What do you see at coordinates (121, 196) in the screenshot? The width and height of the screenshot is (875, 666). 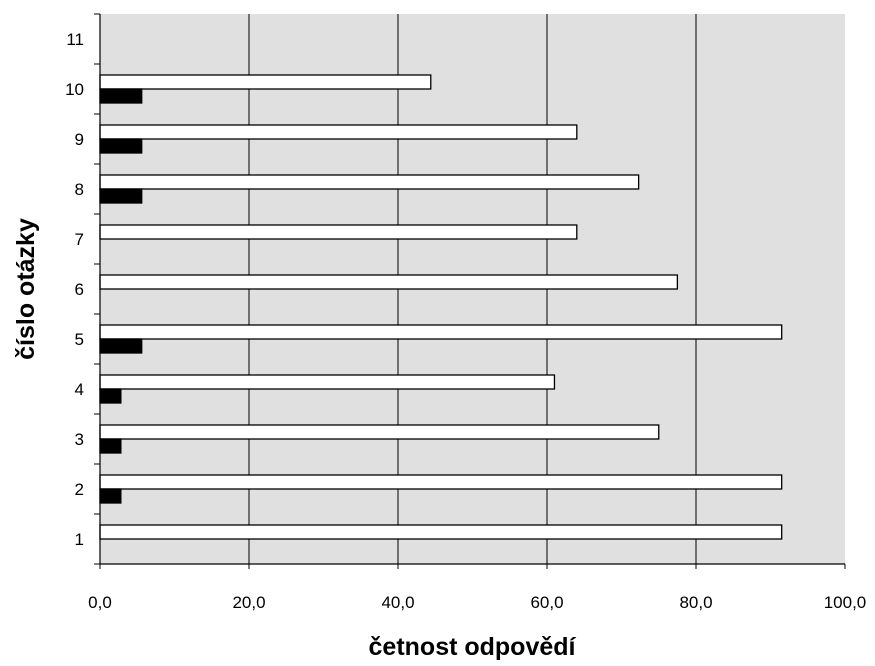 I see `bar-black-q8` at bounding box center [121, 196].